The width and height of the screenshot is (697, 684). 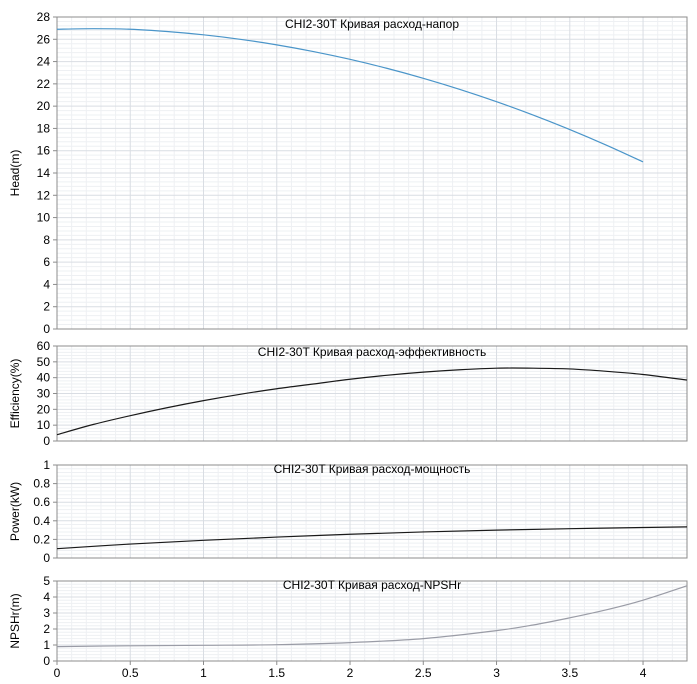 What do you see at coordinates (372, 585) in the screenshot?
I see `chart-title: CHI2-30T Кривая расход-NPSHr` at bounding box center [372, 585].